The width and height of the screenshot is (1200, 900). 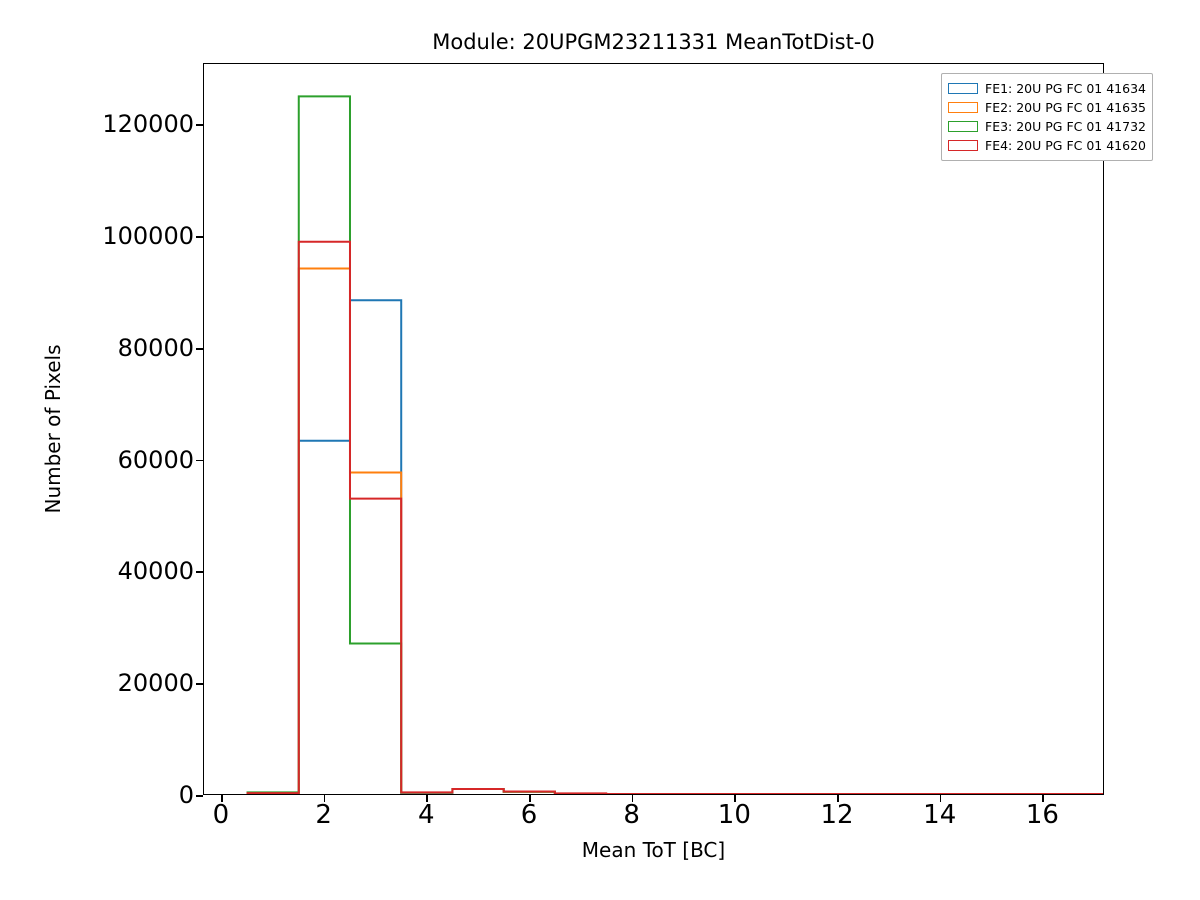 What do you see at coordinates (529, 815) in the screenshot?
I see `x-axis-tick-label: 6` at bounding box center [529, 815].